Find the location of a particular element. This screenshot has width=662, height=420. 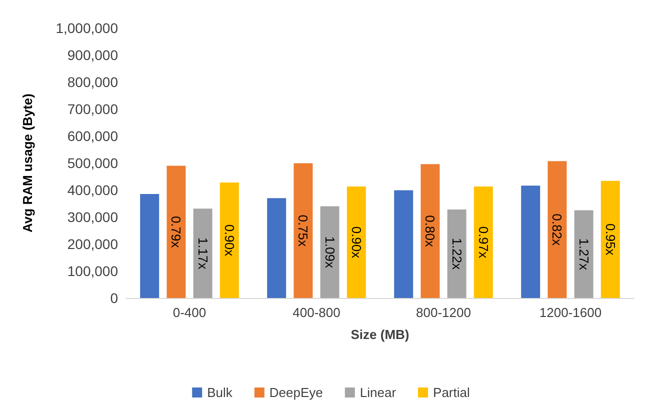

legend-label: Bulk is located at coordinates (220, 392).